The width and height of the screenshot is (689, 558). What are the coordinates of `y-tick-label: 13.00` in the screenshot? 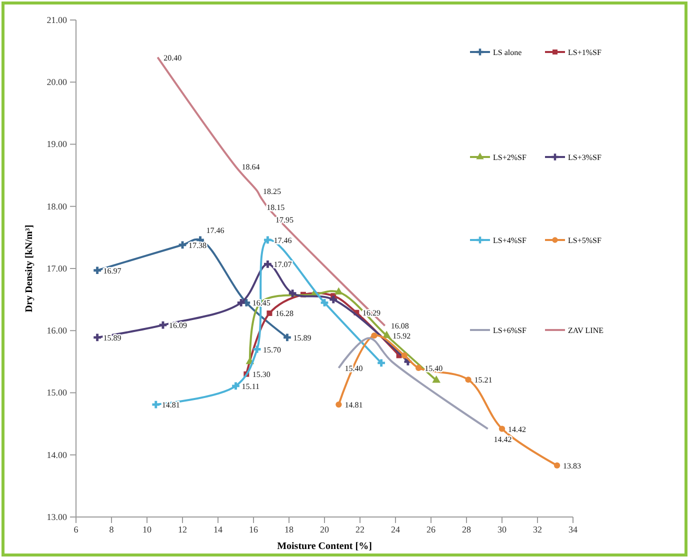 It's located at (57, 517).